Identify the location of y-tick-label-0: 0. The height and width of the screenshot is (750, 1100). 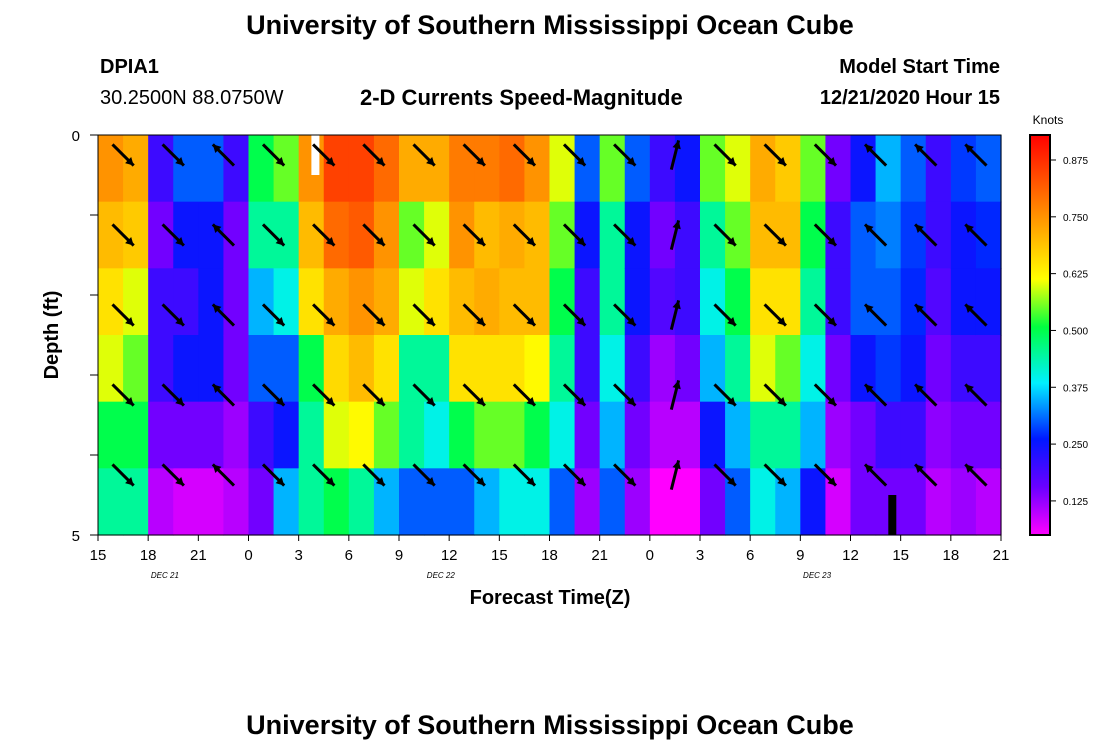
(76, 136).